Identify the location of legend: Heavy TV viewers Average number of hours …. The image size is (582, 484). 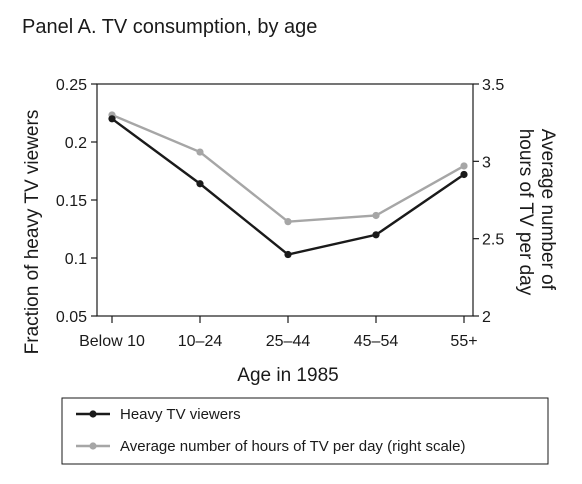
(305, 431).